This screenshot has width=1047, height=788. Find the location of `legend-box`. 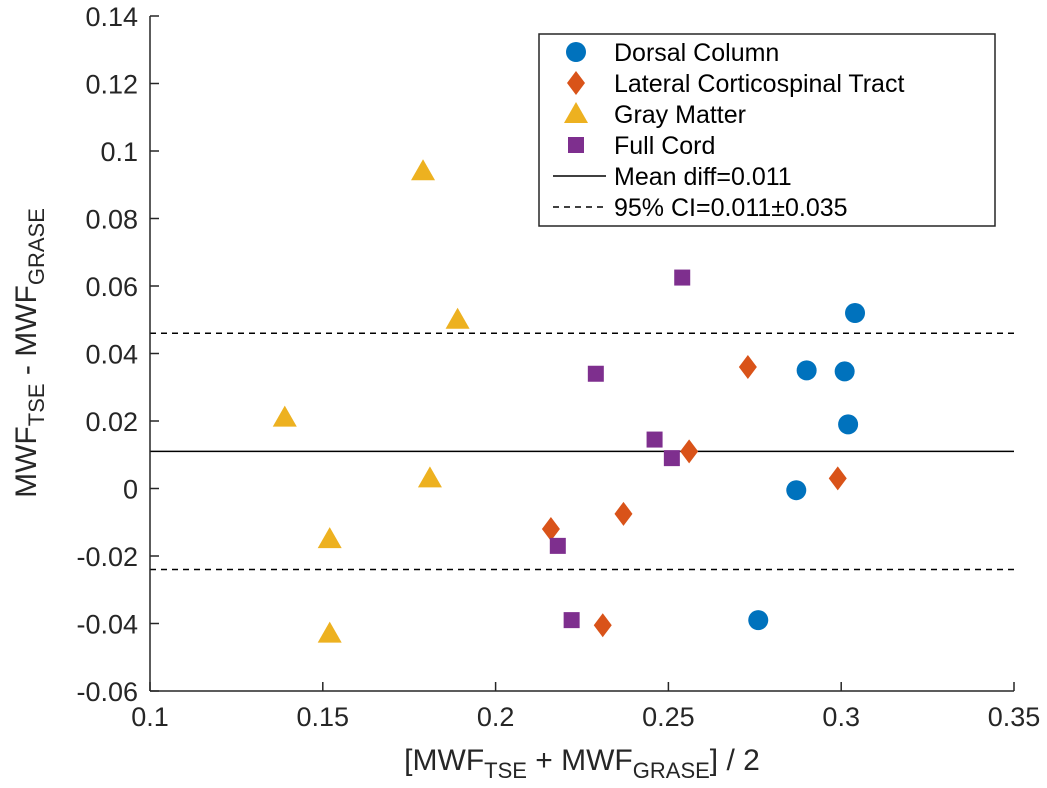

legend-box is located at coordinates (767, 130).